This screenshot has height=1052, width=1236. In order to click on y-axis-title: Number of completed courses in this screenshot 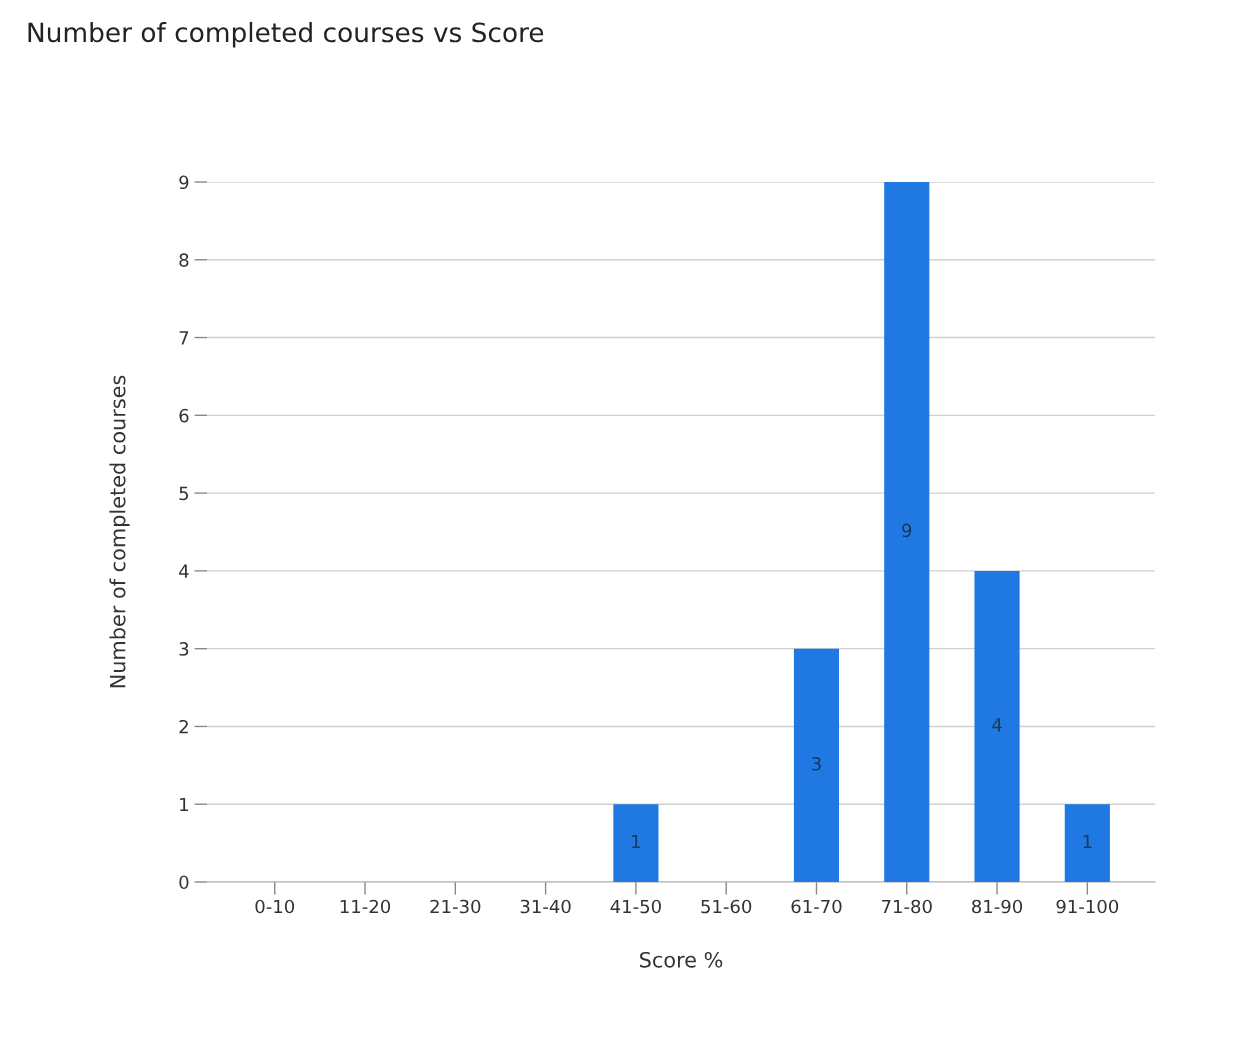, I will do `click(119, 531)`.